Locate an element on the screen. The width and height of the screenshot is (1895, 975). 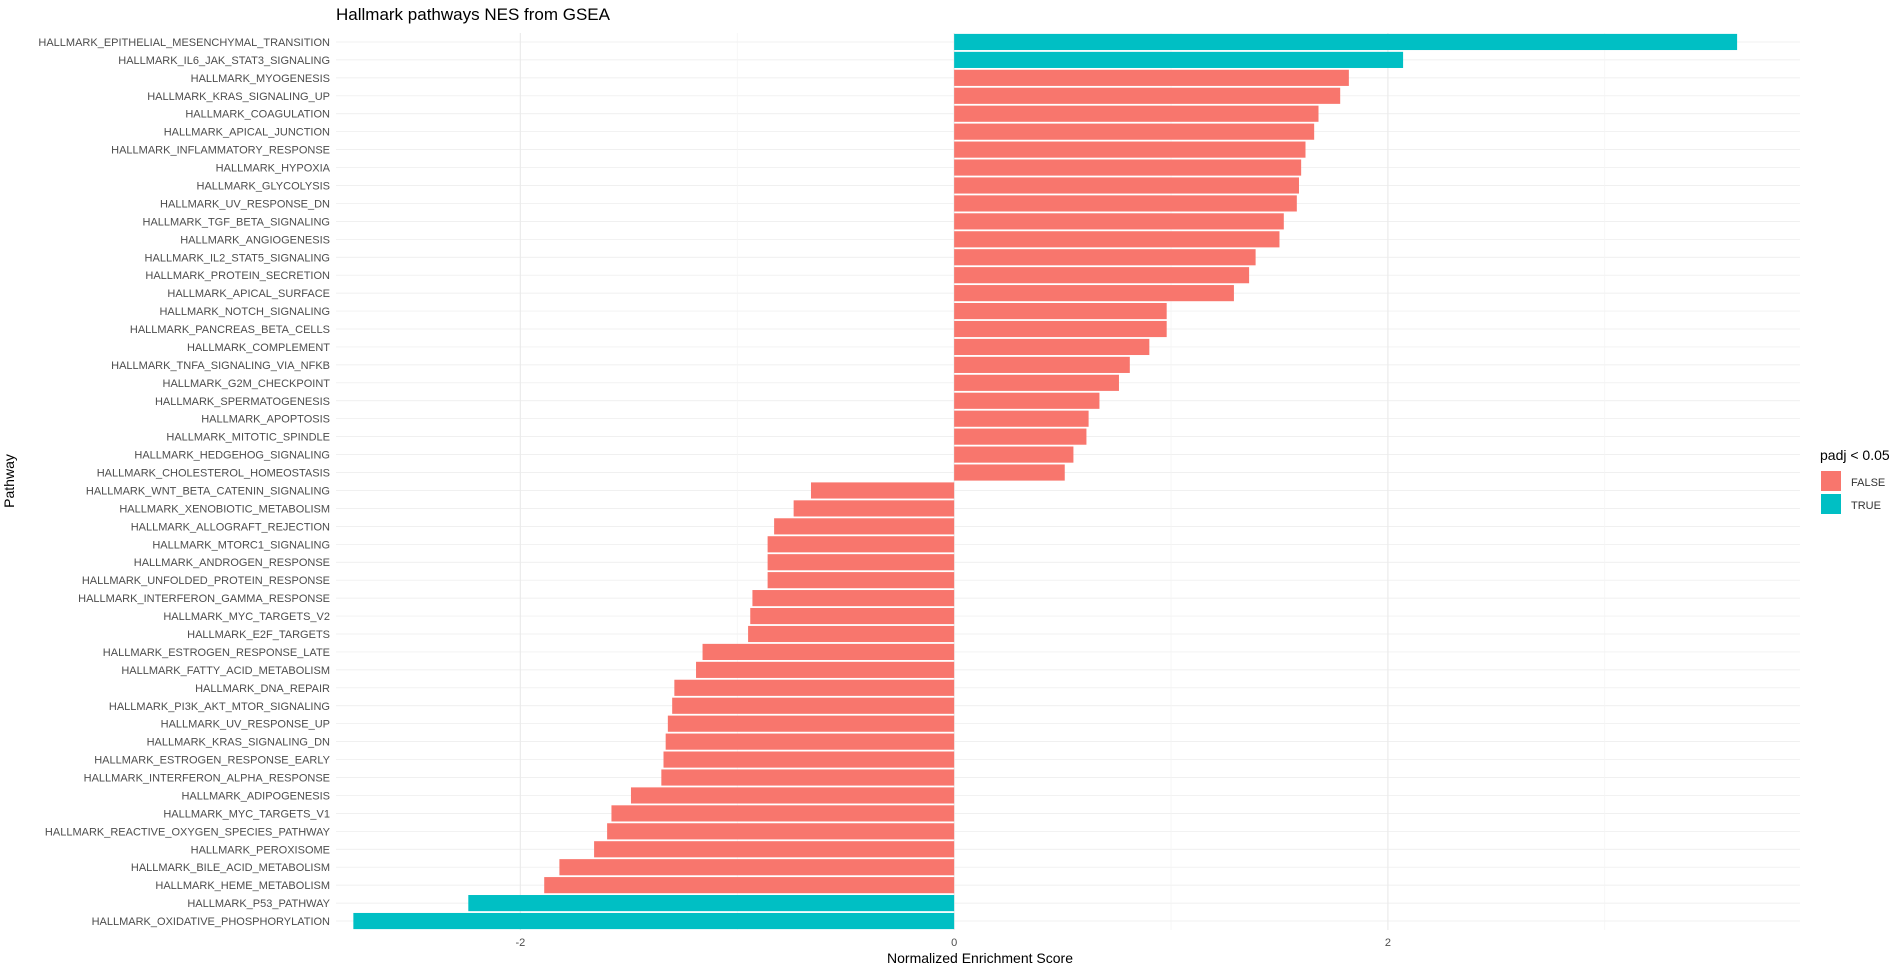
bar-hallmark-complement is located at coordinates (1052, 347).